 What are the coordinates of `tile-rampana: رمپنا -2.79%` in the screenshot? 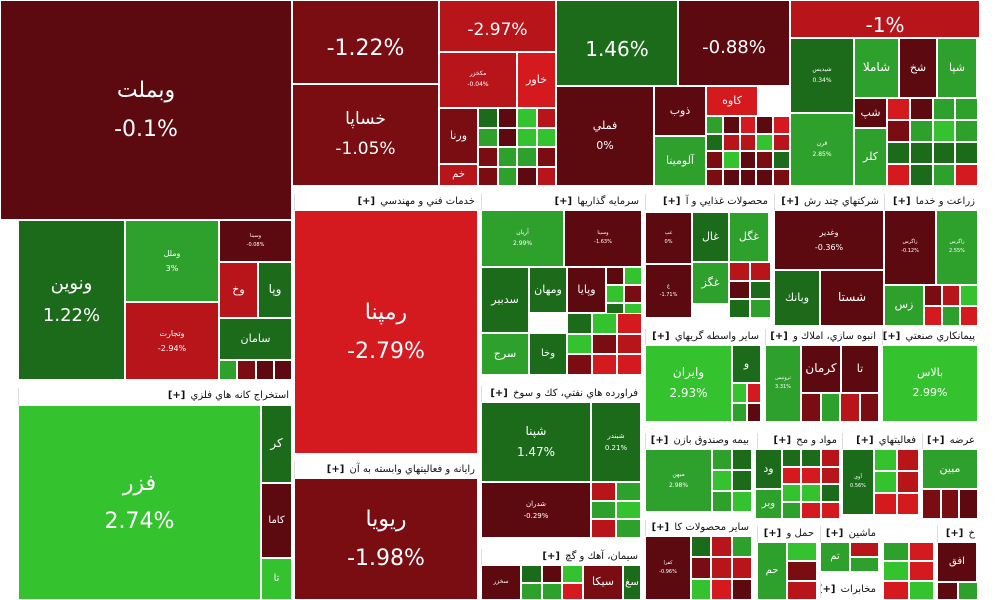 It's located at (386, 332).